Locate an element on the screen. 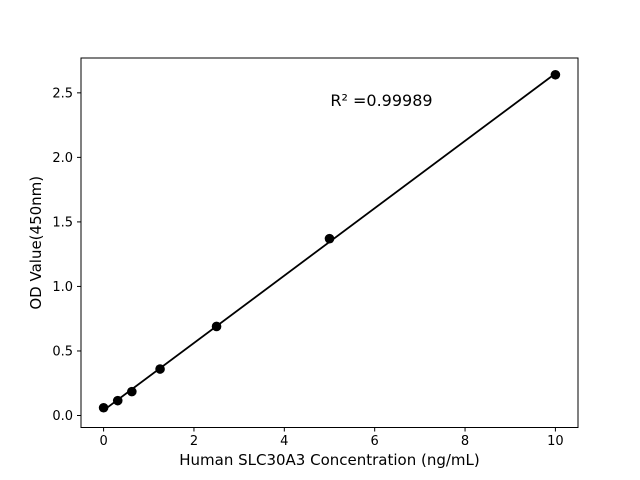 Image resolution: width=640 pixels, height=480 pixels. y-axis-label: OD Value(450nm) is located at coordinates (36, 243).